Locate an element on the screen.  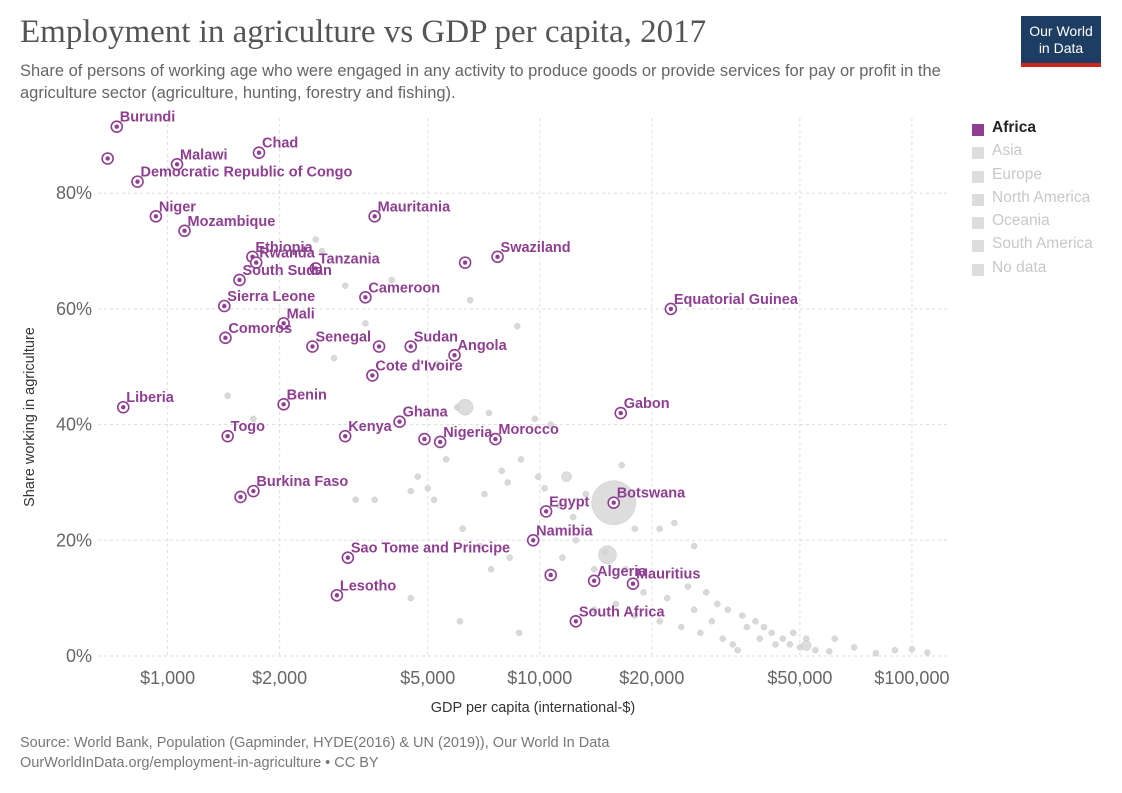
legend-label: Oceania is located at coordinates (1021, 221).